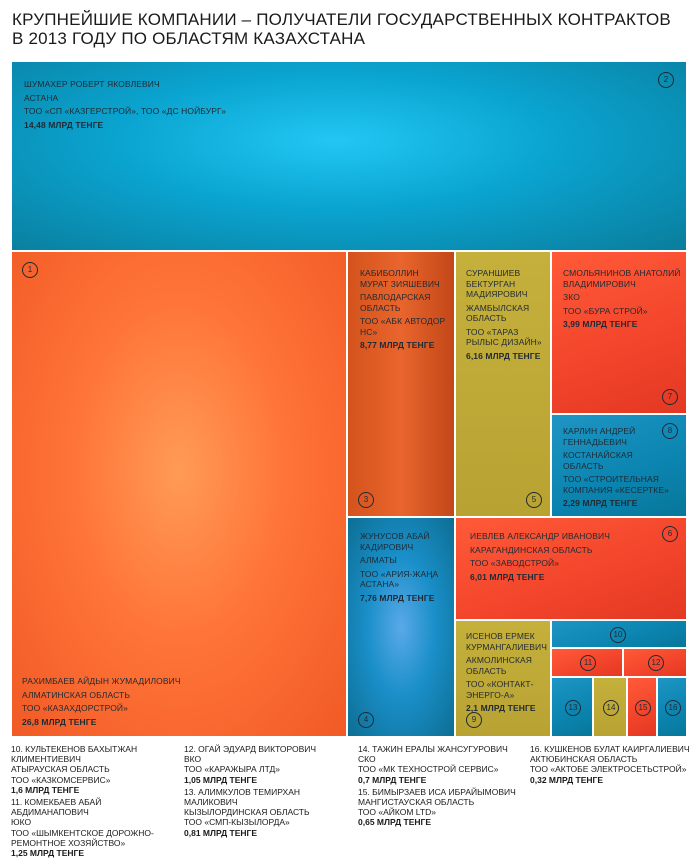  I want to click on cell-company-6: ТОО «Заводстрой», so click(515, 563).